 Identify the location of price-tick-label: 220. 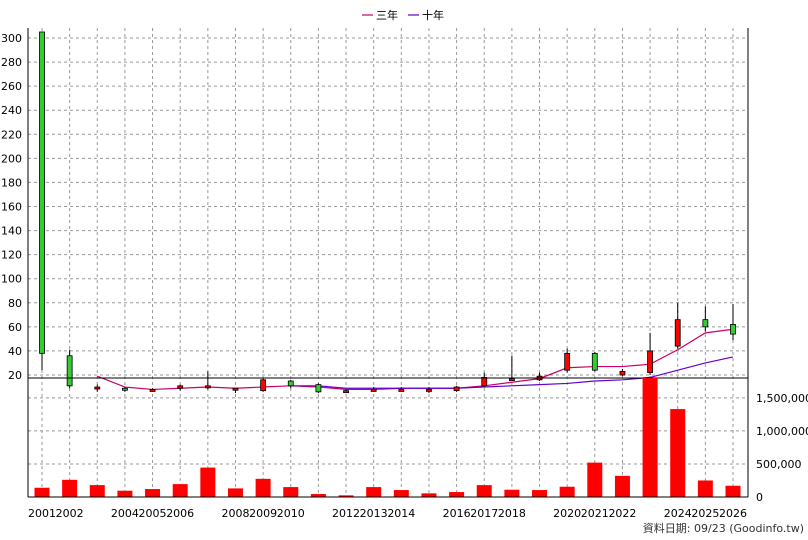
(11, 134).